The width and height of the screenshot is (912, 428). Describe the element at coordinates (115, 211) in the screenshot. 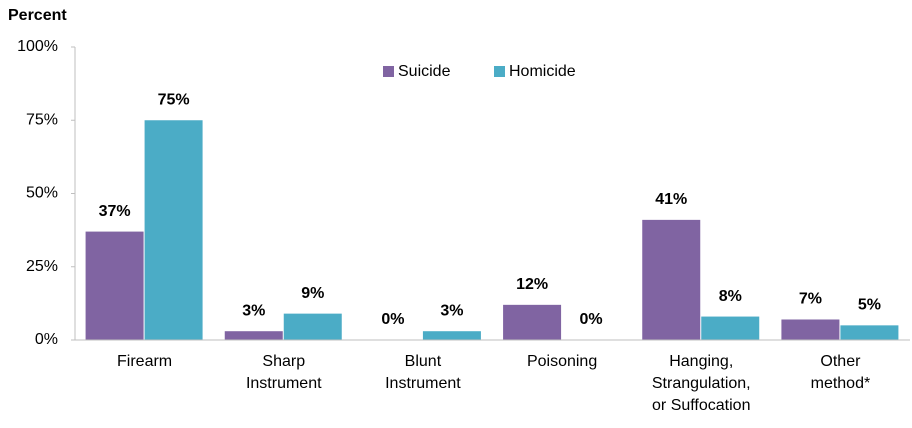

I see `value-label: 37%` at that location.